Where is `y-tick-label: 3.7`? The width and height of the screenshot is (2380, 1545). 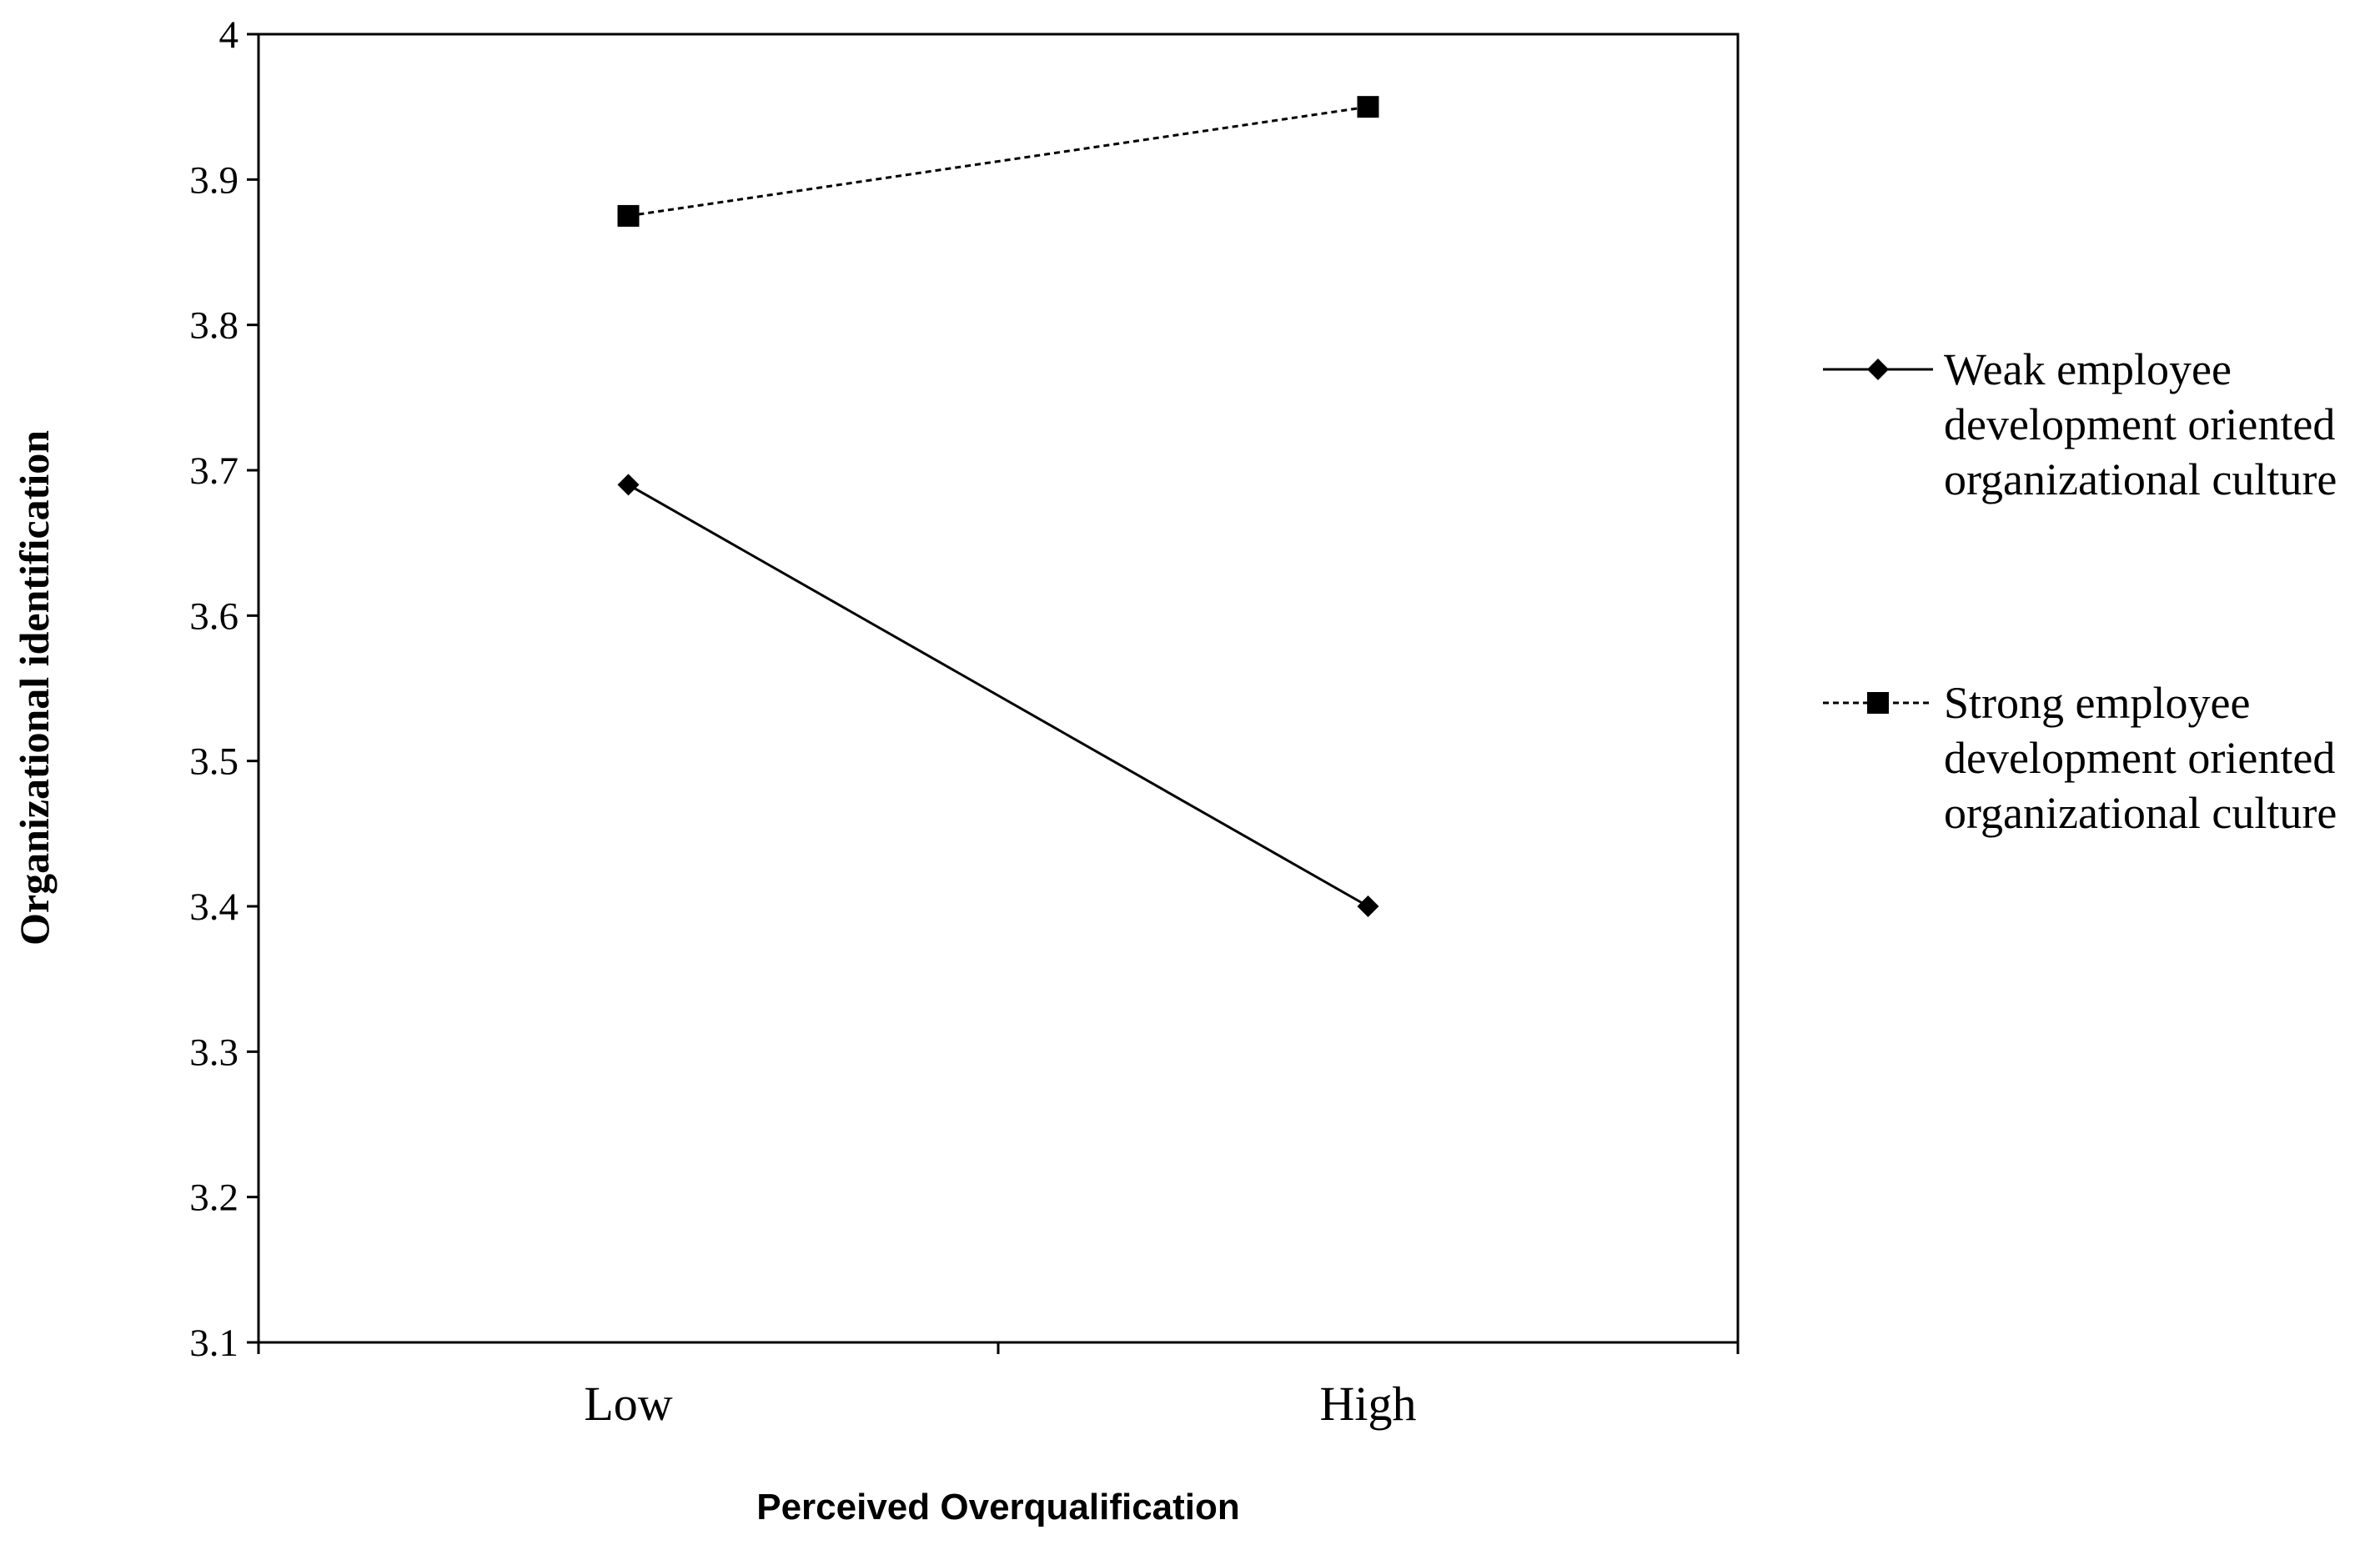 y-tick-label: 3.7 is located at coordinates (214, 471).